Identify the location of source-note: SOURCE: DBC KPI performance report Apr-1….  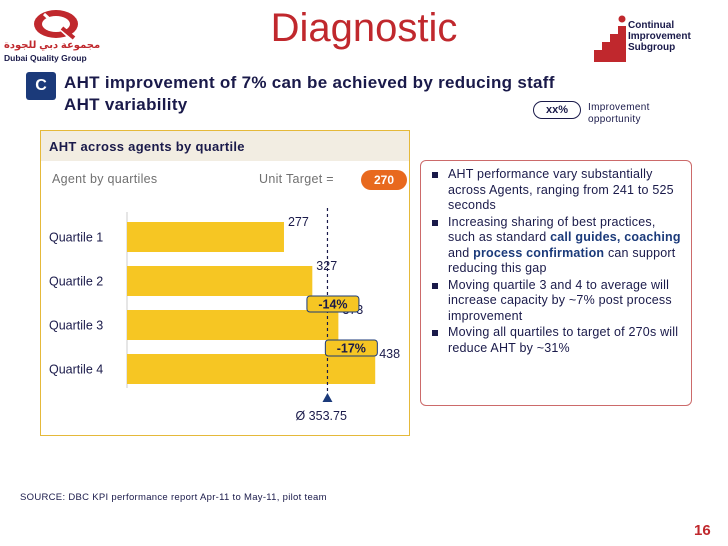
(173, 497).